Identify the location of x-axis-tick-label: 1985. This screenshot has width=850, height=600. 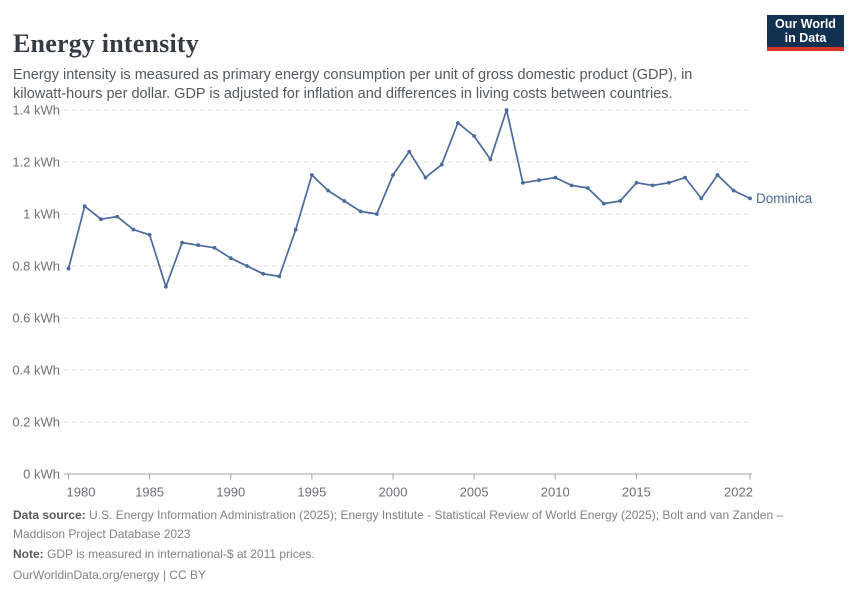
(149, 492).